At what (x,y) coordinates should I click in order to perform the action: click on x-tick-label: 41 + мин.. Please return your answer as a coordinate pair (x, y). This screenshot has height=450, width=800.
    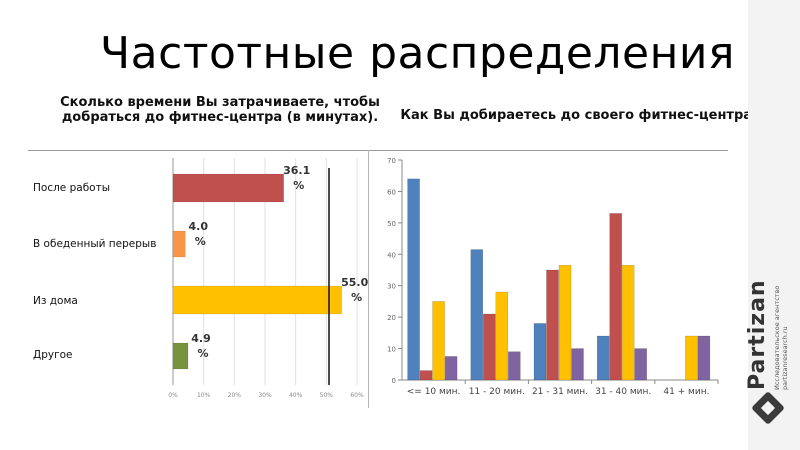
    Looking at the image, I should click on (686, 392).